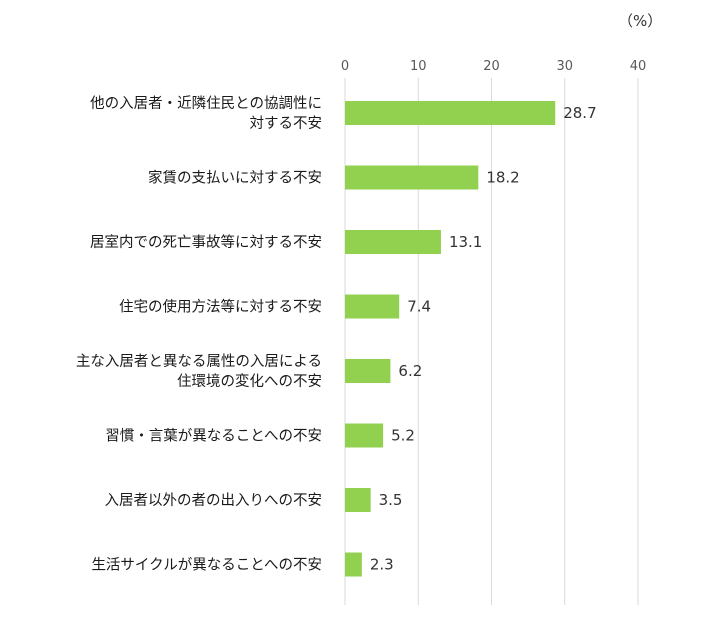 Image resolution: width=714 pixels, height=628 pixels. I want to click on unit-label: （%）, so click(640, 21).